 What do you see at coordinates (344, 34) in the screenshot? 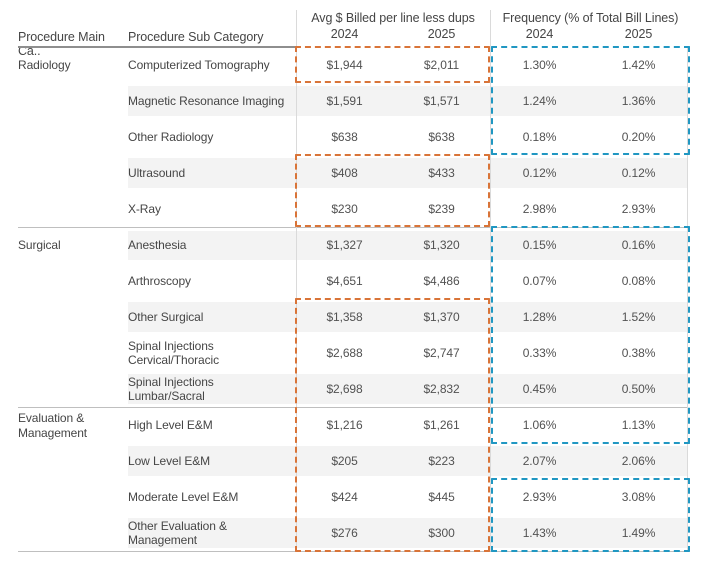
I see `avg-2024-header: 2024` at bounding box center [344, 34].